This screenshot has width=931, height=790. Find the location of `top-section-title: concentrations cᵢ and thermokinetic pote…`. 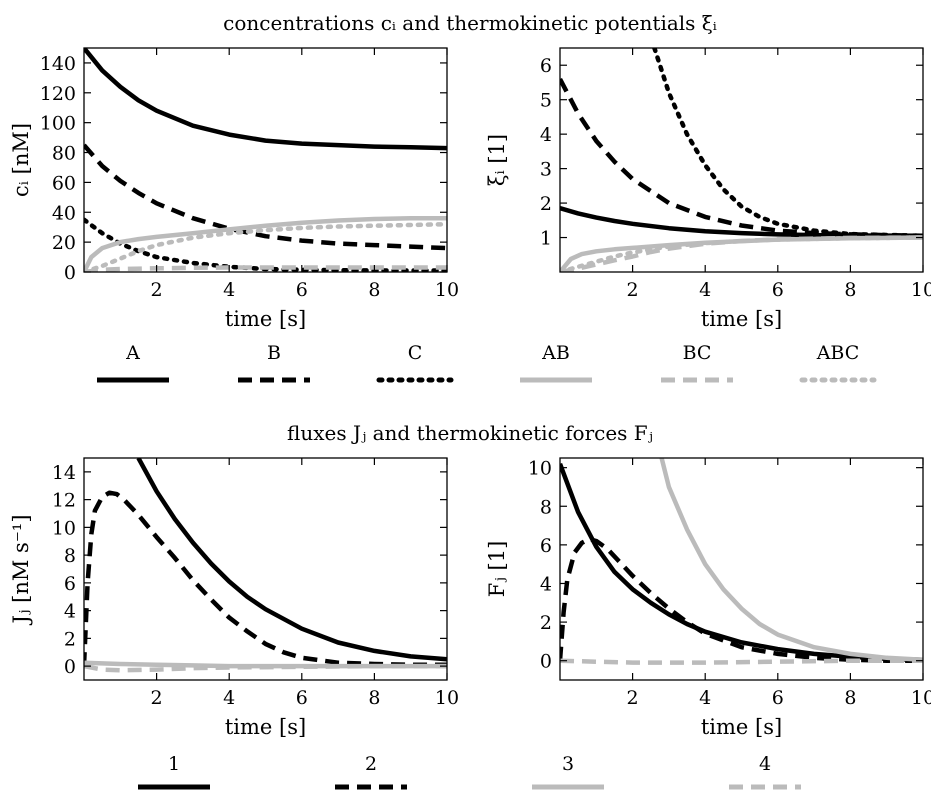

top-section-title: concentrations cᵢ and thermokinetic pote… is located at coordinates (470, 23).